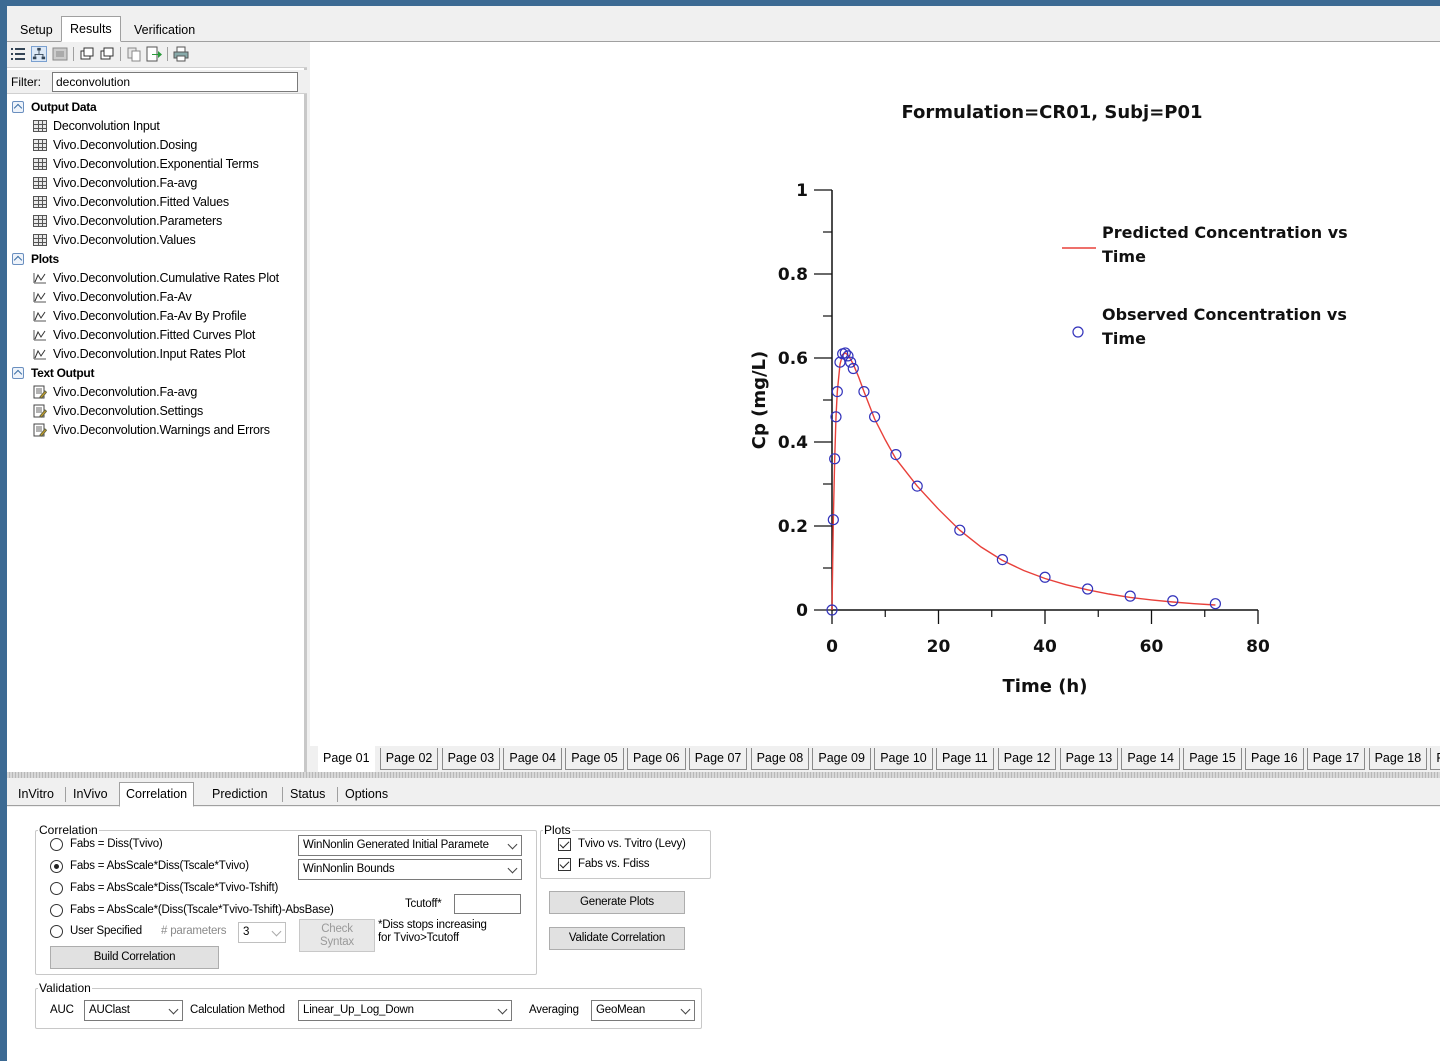 The width and height of the screenshot is (1440, 1061). I want to click on tree-view-icon, so click(39, 54).